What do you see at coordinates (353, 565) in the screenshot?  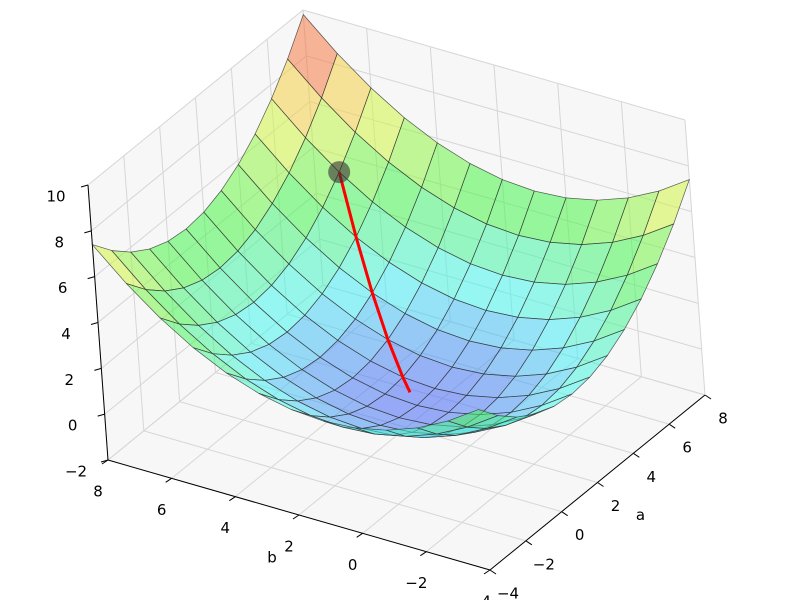 I see `y-tick-label: 0` at bounding box center [353, 565].